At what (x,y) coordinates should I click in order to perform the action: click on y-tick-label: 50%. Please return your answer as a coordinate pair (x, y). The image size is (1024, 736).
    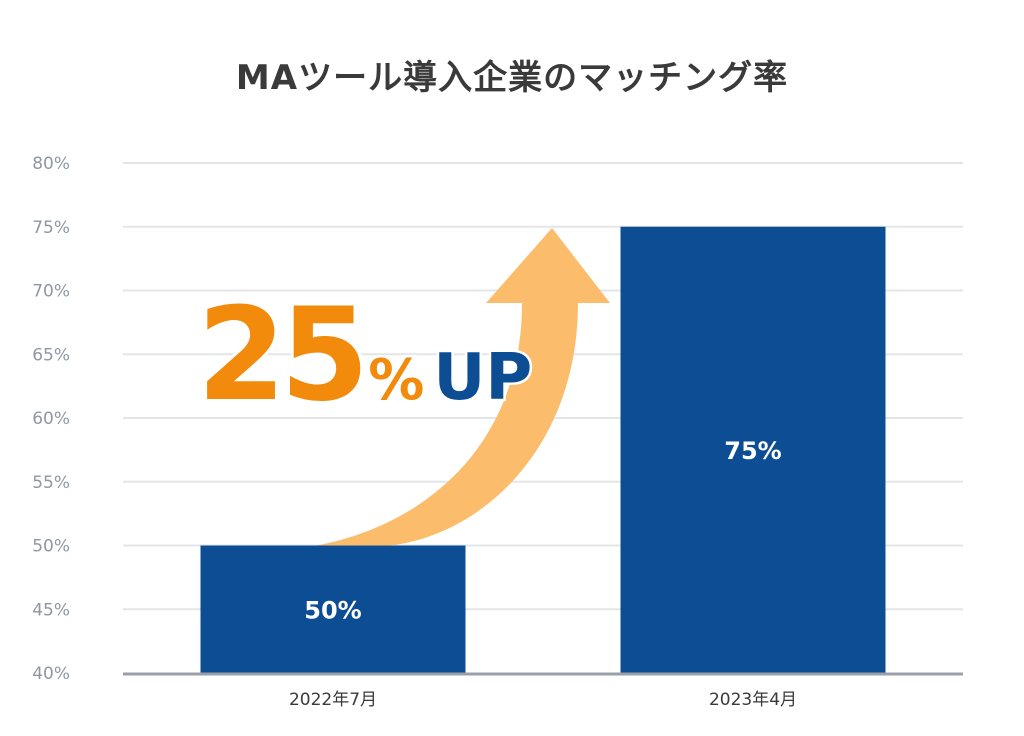
    Looking at the image, I should click on (51, 547).